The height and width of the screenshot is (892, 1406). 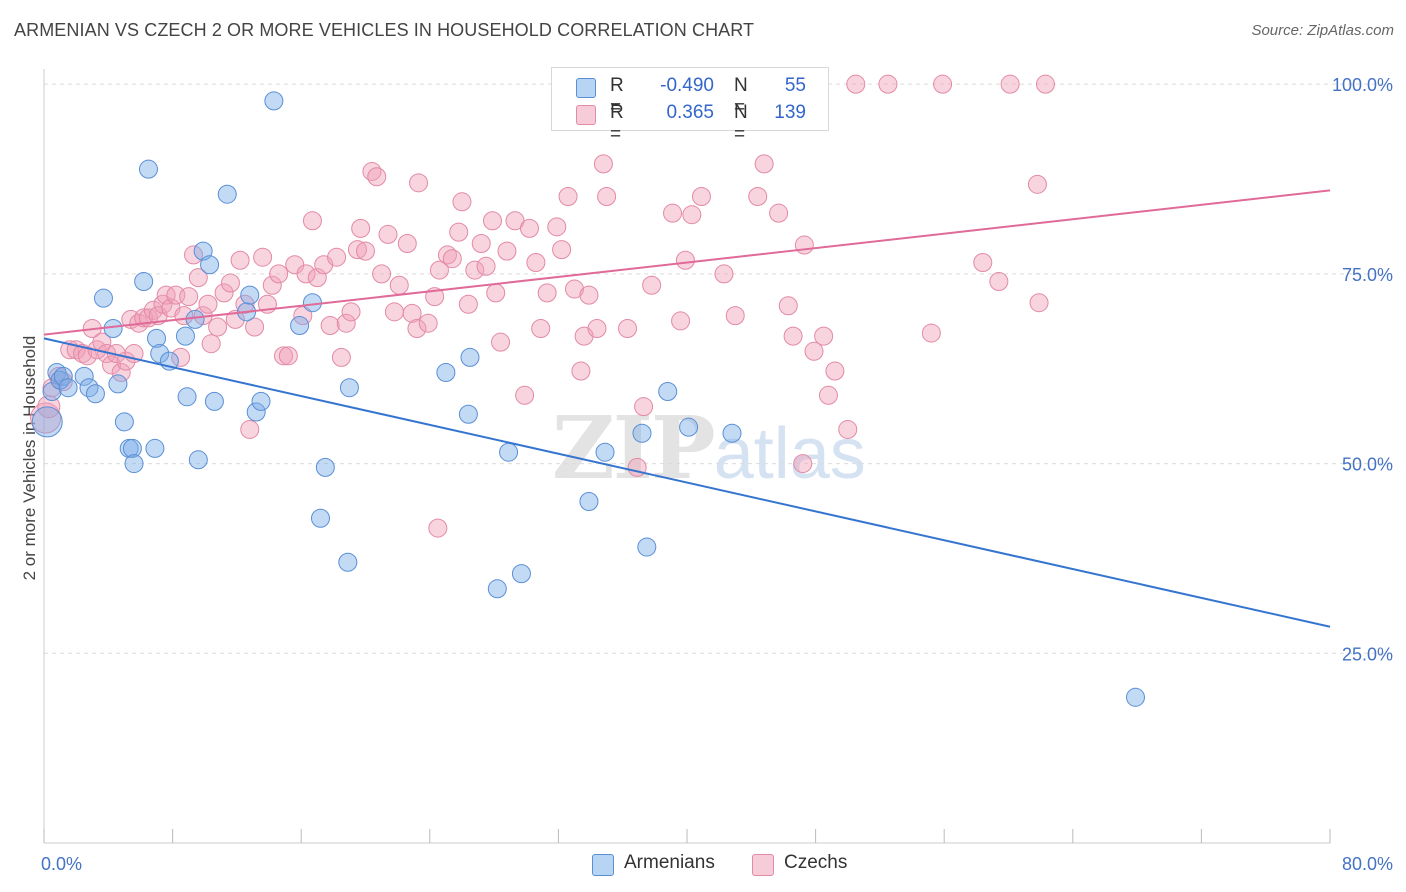 What do you see at coordinates (795, 85) in the screenshot?
I see `n-value: 55` at bounding box center [795, 85].